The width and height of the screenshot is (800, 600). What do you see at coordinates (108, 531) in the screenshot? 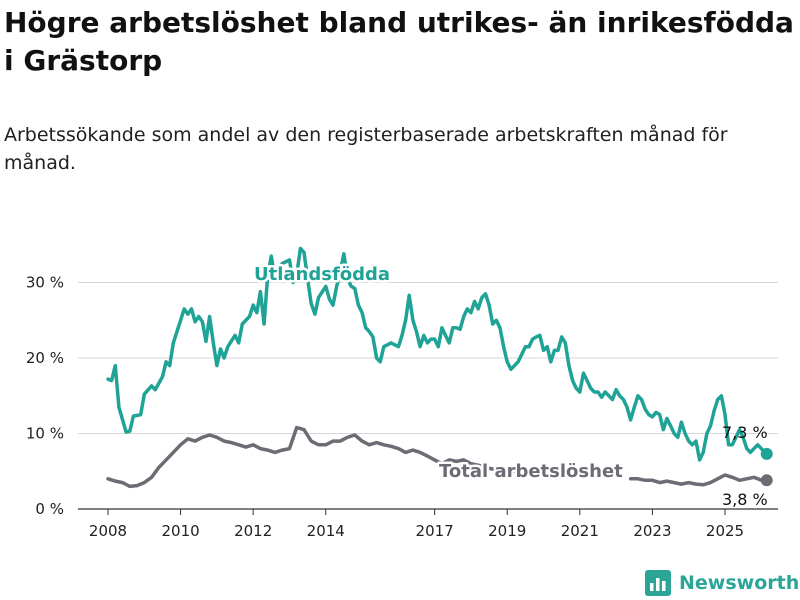
I see `x-tick-label: 2008` at bounding box center [108, 531].